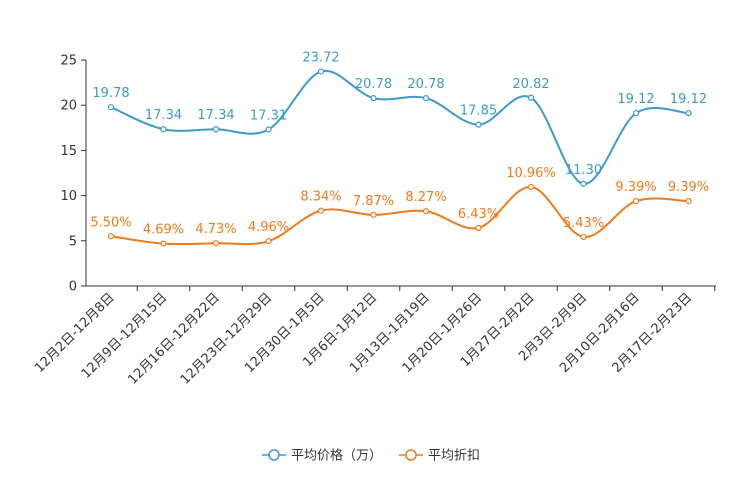  Describe the element at coordinates (478, 111) in the screenshot. I see `data-label: 17.85` at that location.